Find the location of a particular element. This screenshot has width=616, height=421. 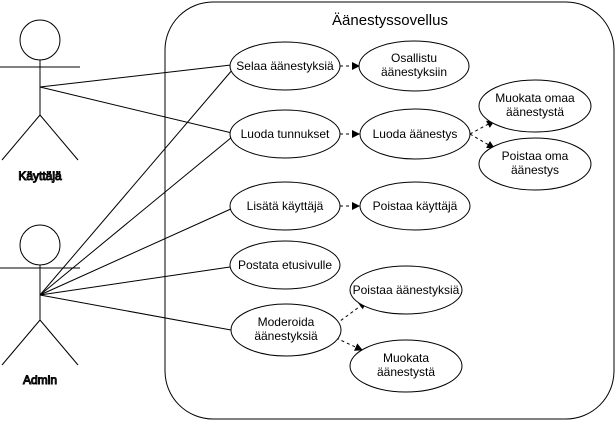

system-title: Äänestyssovellus is located at coordinates (390, 20).